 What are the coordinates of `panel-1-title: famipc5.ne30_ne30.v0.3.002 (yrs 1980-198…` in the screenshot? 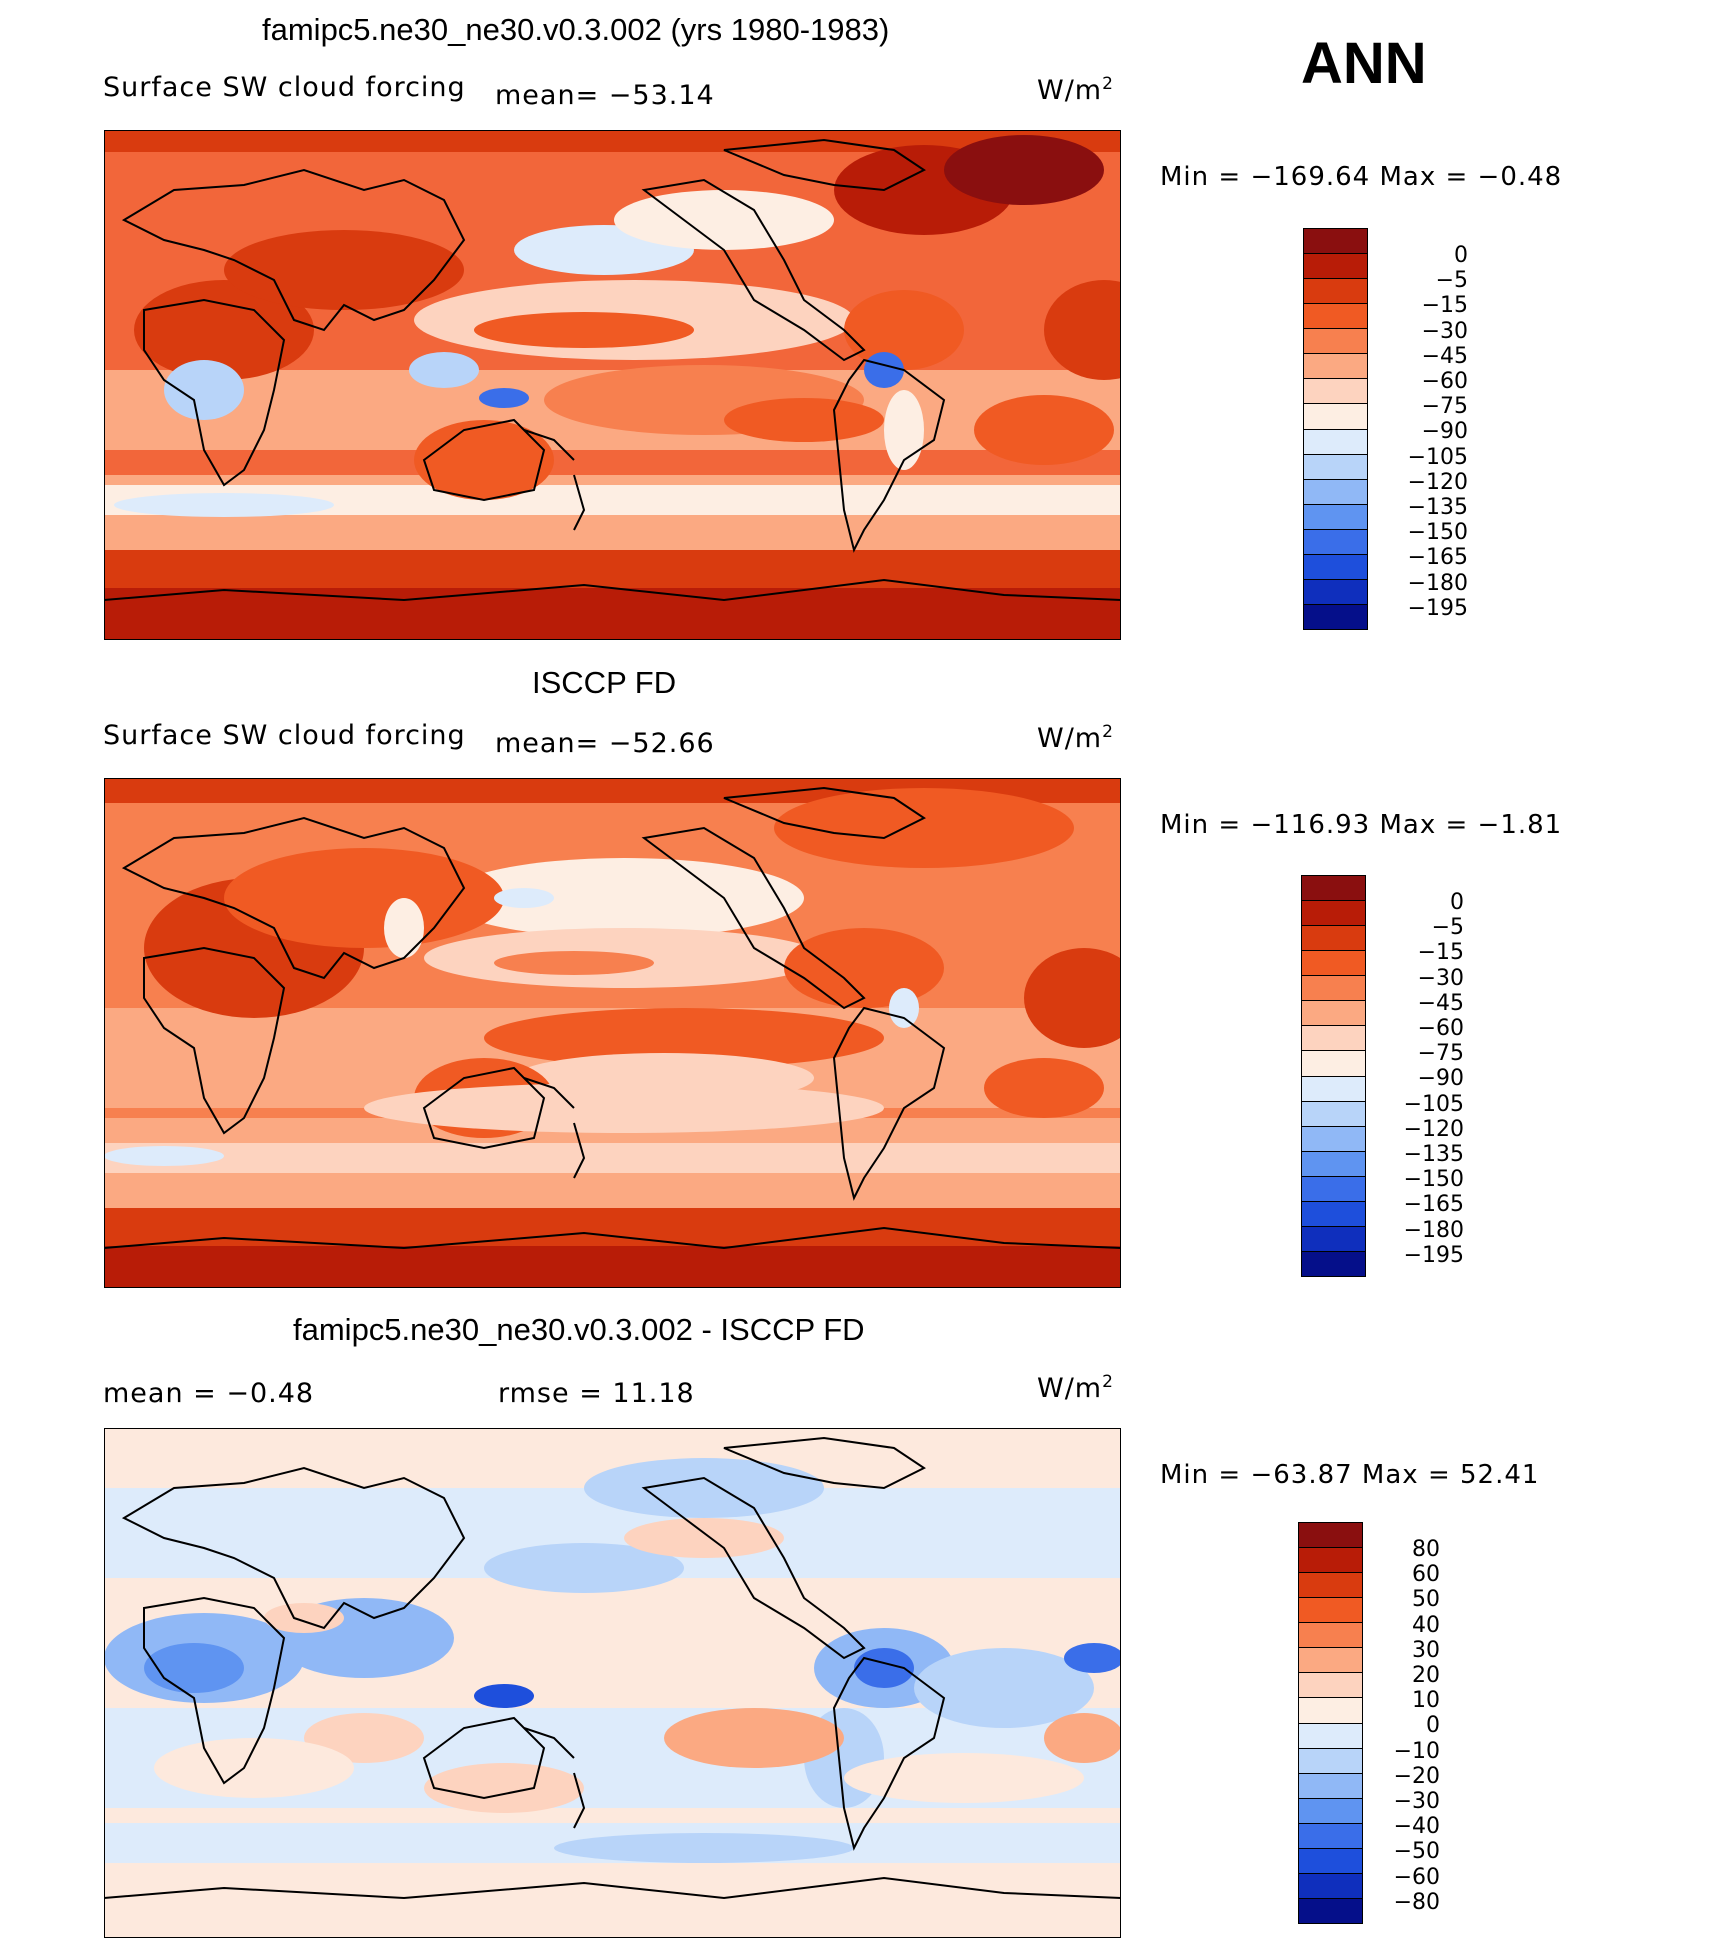 It's located at (576, 29).